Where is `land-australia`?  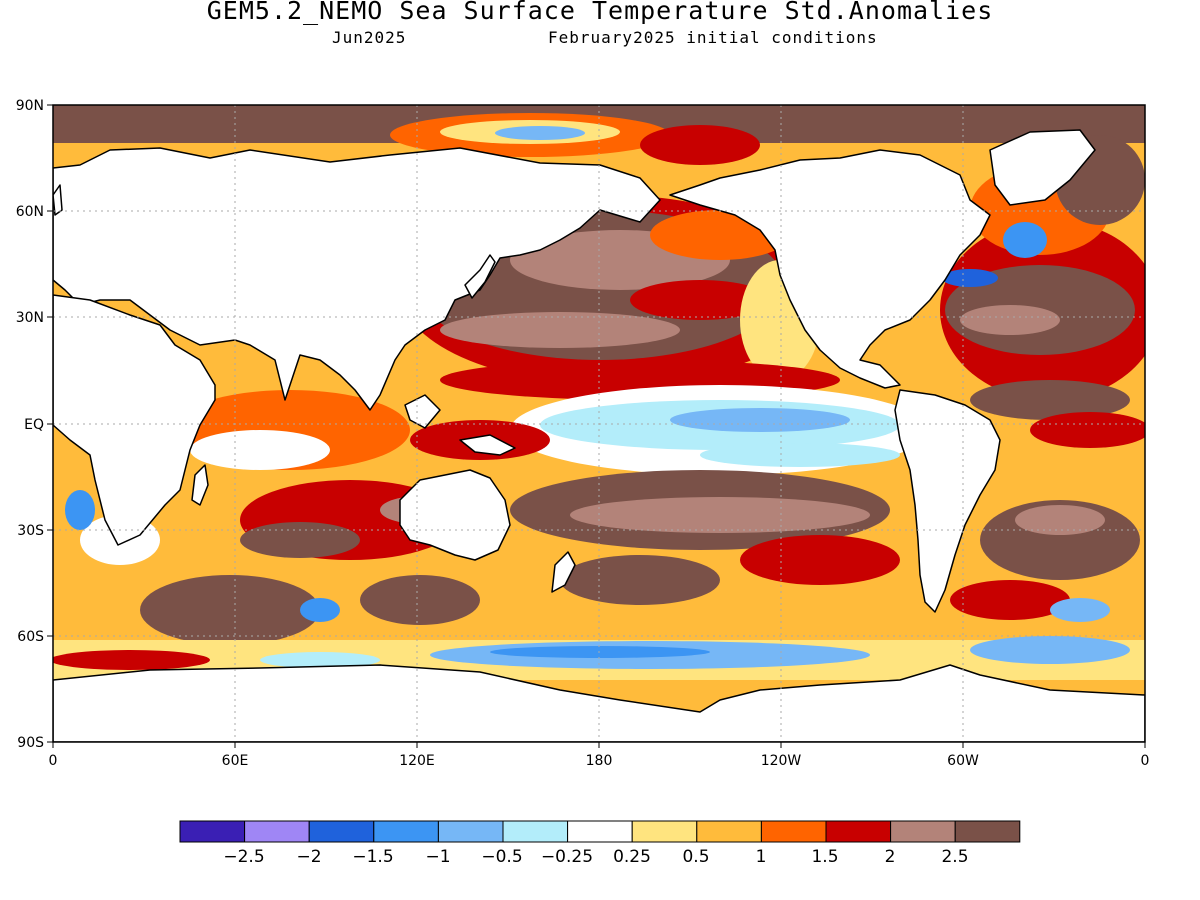 land-australia is located at coordinates (455, 515).